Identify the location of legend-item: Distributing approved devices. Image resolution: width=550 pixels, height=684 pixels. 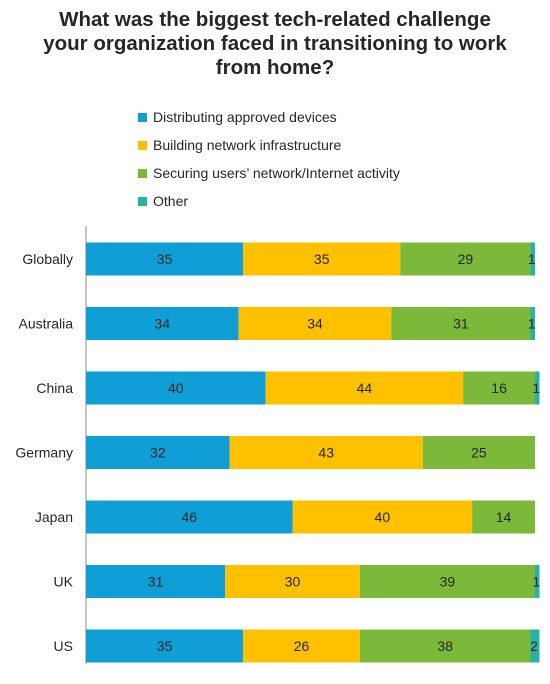
(269, 117).